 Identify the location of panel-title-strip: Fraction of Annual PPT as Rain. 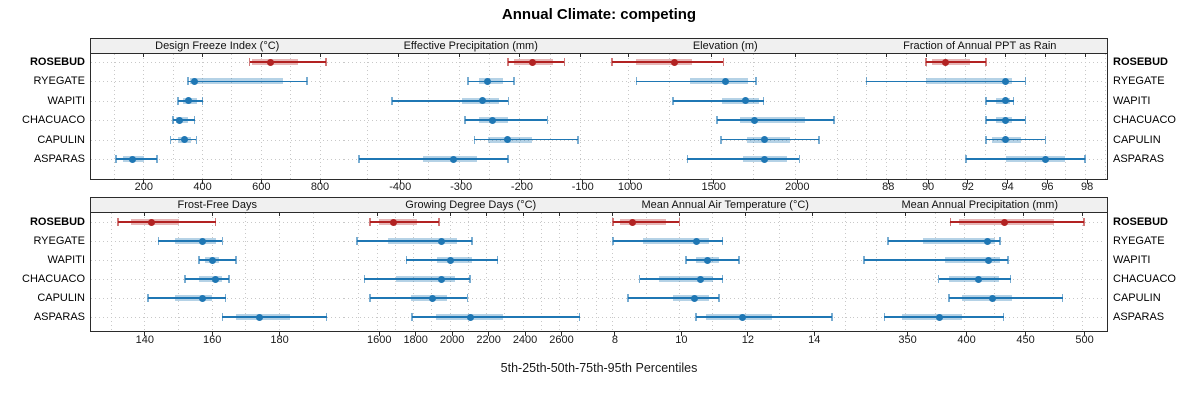
(979, 46).